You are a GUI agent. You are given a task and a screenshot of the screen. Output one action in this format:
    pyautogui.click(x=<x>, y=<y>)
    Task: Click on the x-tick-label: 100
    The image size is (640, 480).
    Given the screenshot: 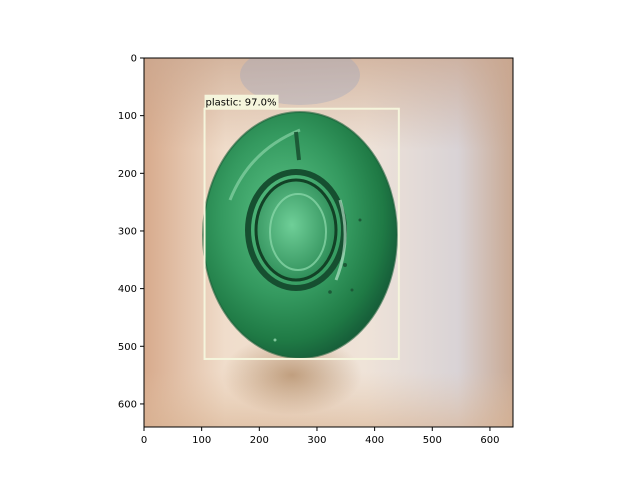 What is the action you would take?
    pyautogui.click(x=201, y=440)
    